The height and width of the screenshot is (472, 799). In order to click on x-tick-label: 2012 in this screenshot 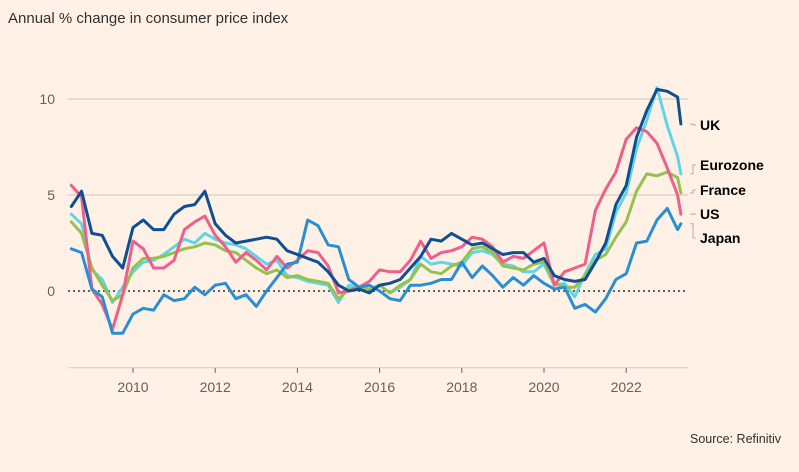, I will do `click(215, 387)`.